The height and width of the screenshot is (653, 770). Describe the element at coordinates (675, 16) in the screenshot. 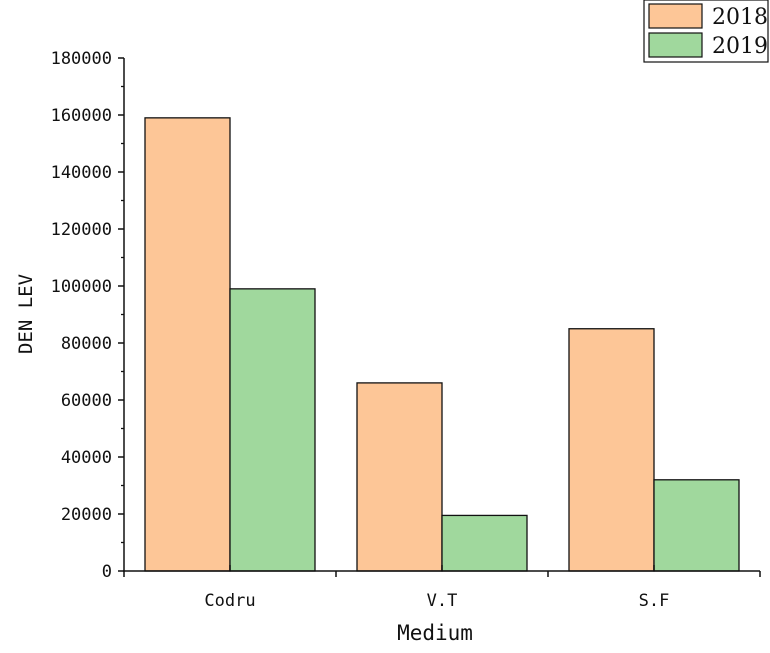

I see `legend-swatch-2018` at that location.